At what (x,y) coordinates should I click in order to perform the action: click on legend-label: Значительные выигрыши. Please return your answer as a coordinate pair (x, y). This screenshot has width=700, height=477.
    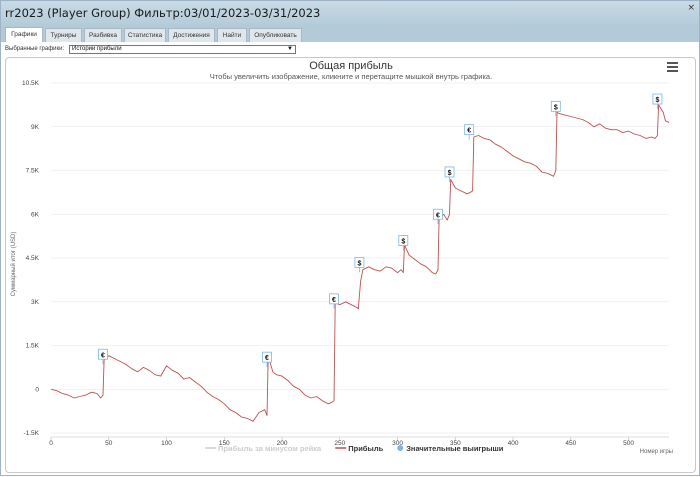
    Looking at the image, I should click on (455, 448).